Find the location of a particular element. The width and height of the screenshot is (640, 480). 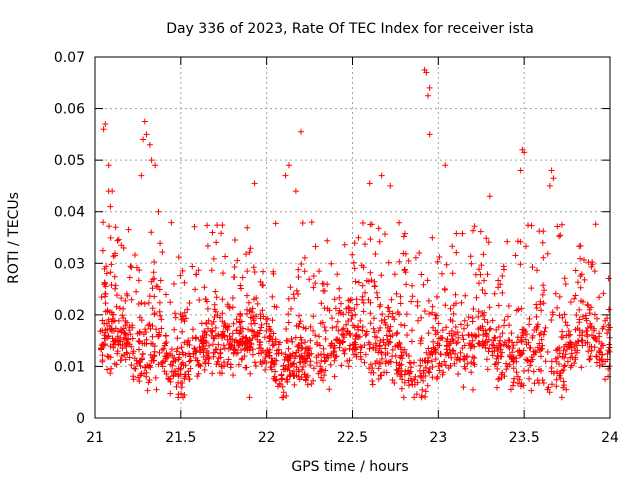

y-tick-label: 0.02 is located at coordinates (69, 316).